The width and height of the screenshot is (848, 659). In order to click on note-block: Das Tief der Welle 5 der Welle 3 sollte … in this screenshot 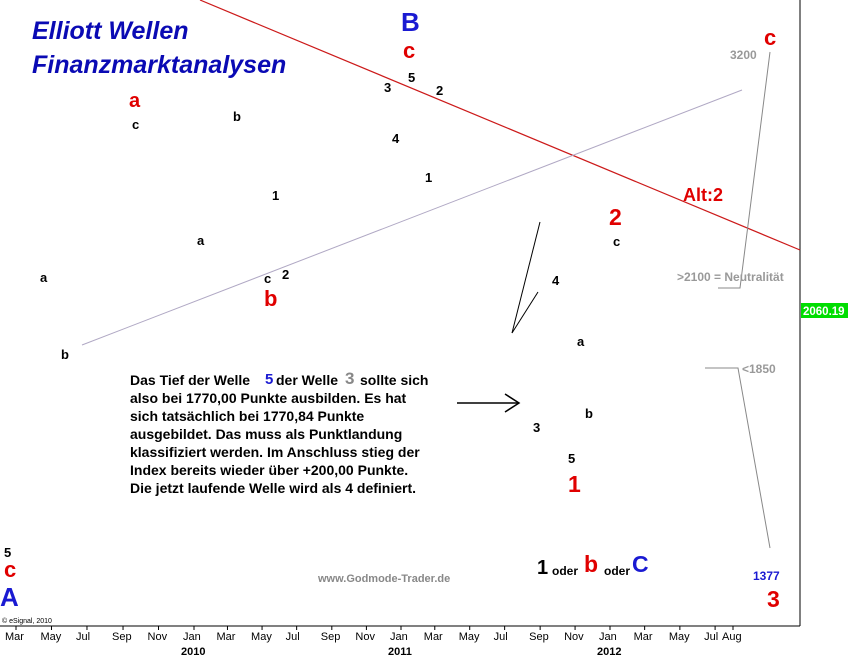, I will do `click(279, 432)`.